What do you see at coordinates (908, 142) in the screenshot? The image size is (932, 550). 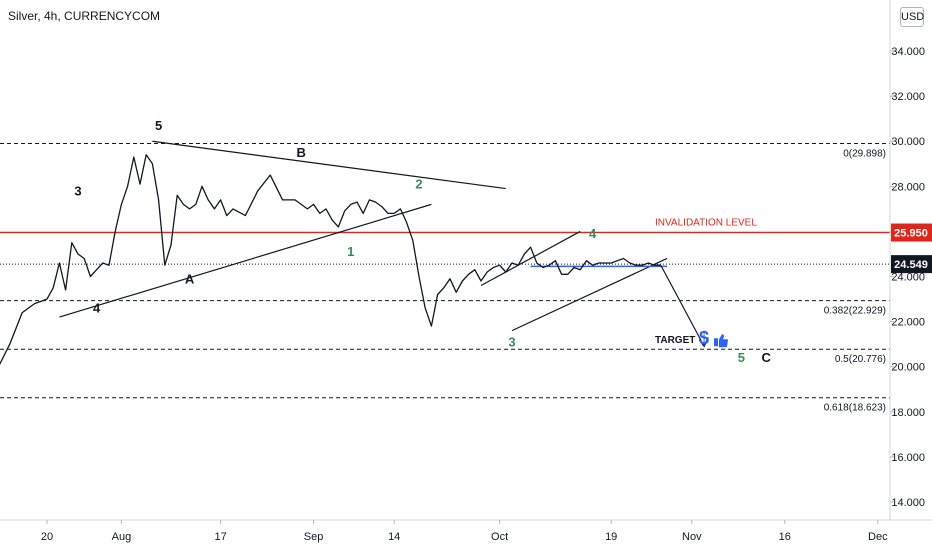 I see `y-tick-label: 30.000` at bounding box center [908, 142].